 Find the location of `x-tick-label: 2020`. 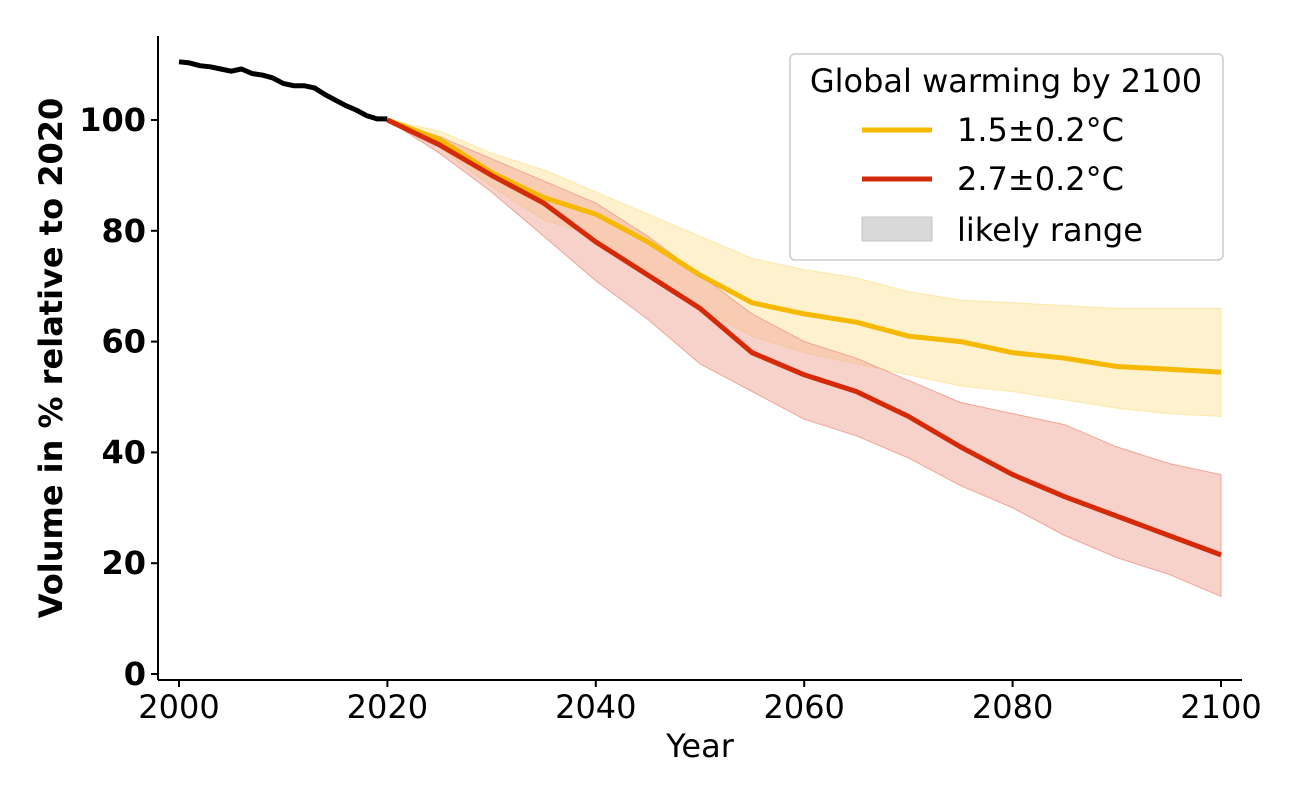

x-tick-label: 2020 is located at coordinates (387, 707).